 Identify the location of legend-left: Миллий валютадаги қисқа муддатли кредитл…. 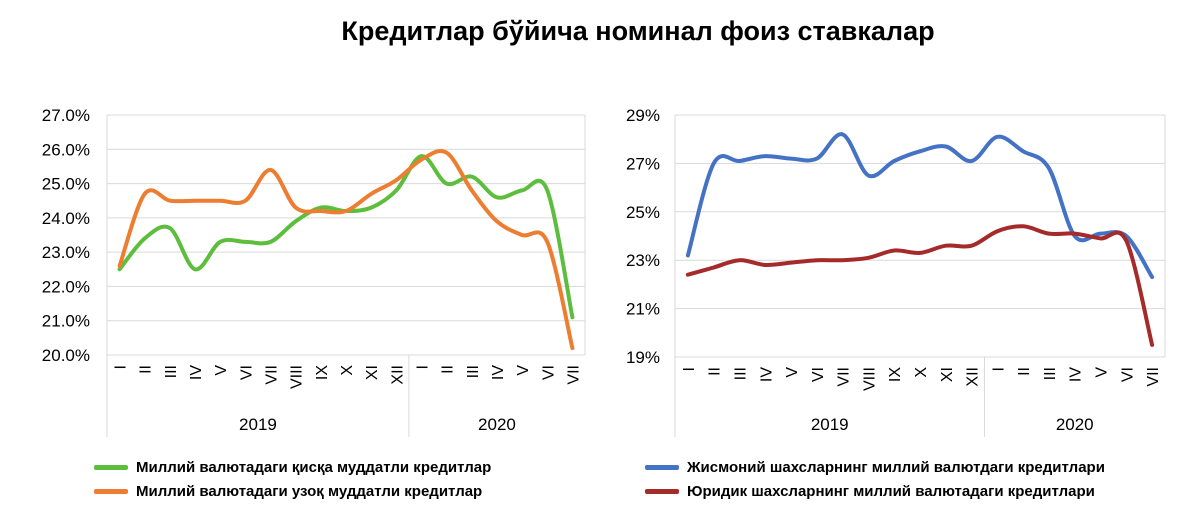
(292, 479).